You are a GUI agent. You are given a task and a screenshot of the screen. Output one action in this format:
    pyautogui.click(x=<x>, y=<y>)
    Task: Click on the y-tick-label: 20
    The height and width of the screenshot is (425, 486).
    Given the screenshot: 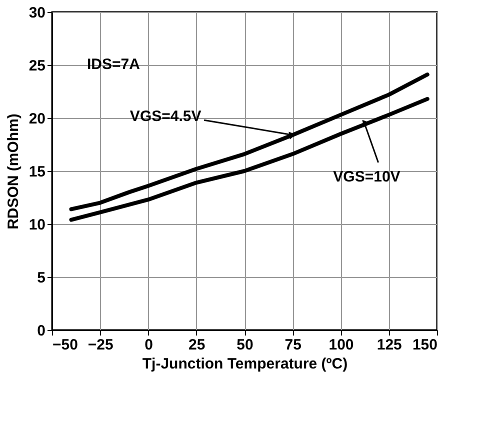 What is the action you would take?
    pyautogui.click(x=37, y=119)
    